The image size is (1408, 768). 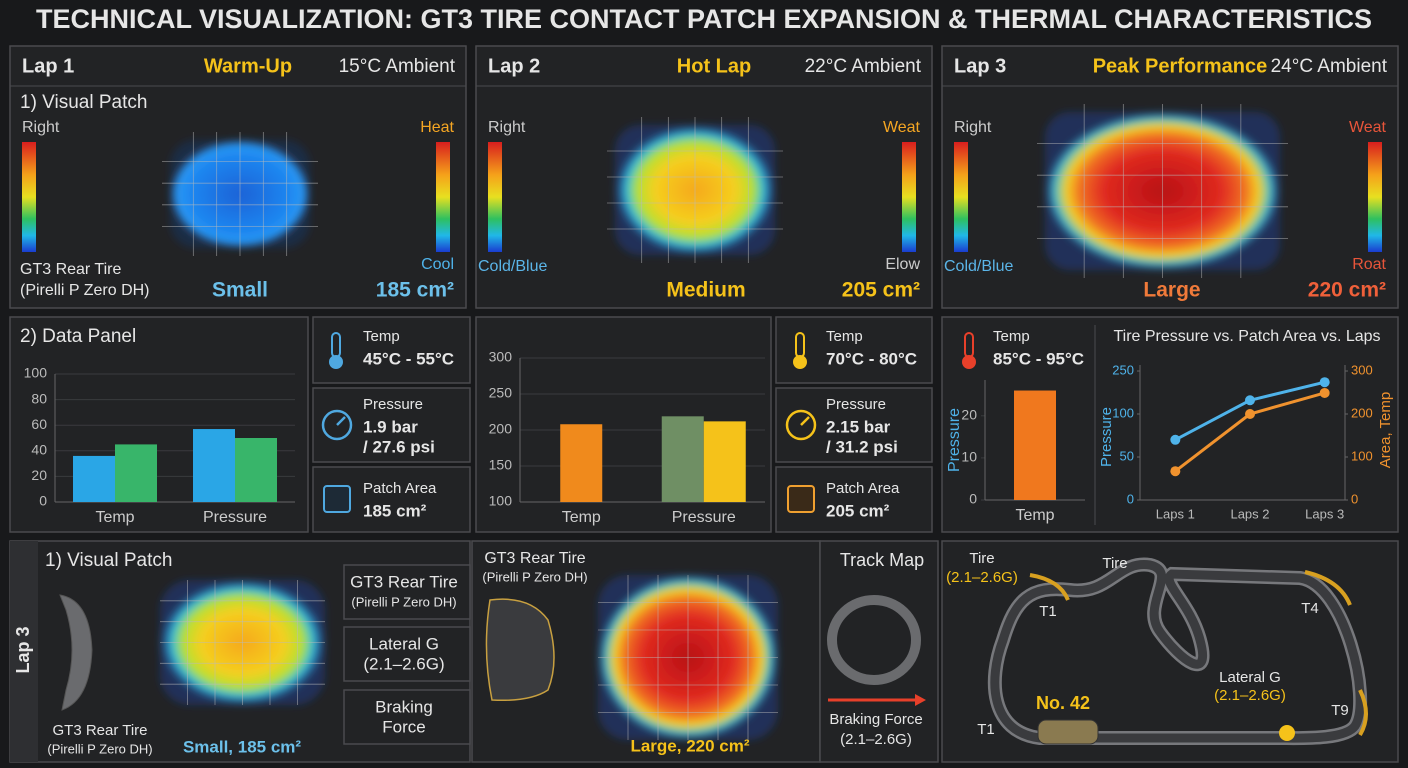 What do you see at coordinates (1106, 437) in the screenshot?
I see `y-axis-label: Pressure` at bounding box center [1106, 437].